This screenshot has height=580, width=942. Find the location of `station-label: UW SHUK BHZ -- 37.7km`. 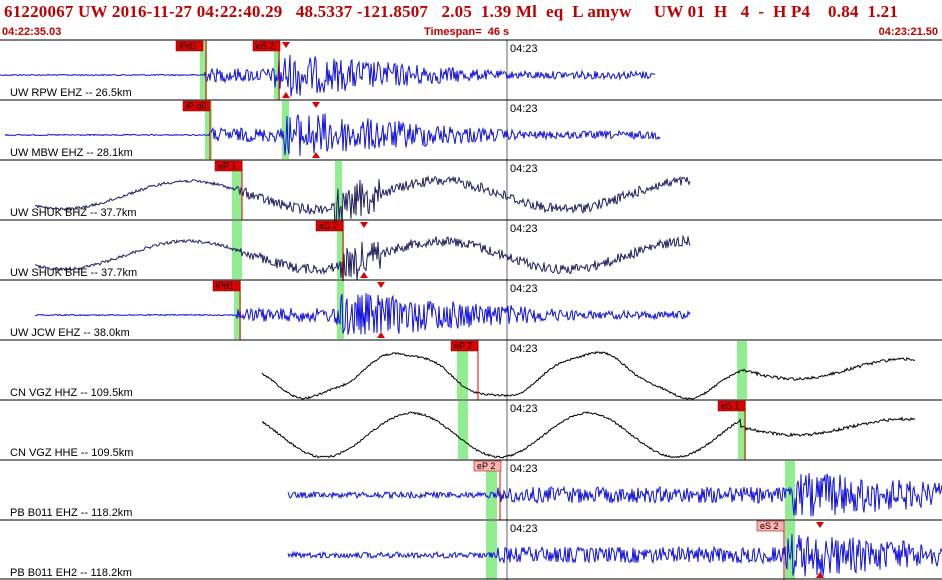

station-label: UW SHUK BHZ -- 37.7km is located at coordinates (73, 213).